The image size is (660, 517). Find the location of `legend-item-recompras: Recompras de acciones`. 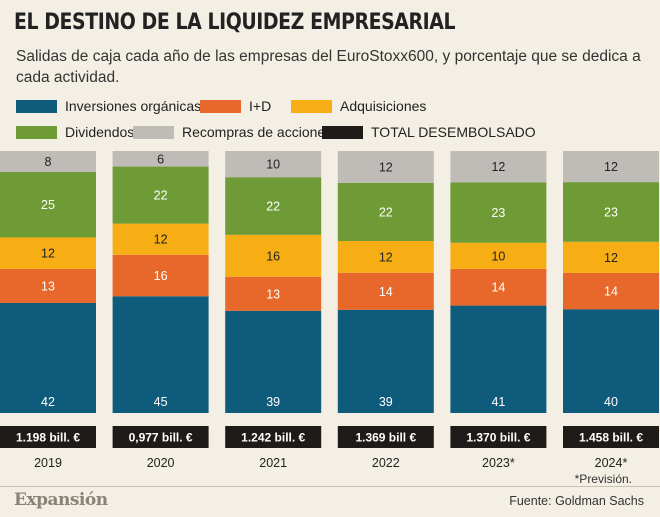

legend-item-recompras: Recompras de acciones is located at coordinates (232, 132).